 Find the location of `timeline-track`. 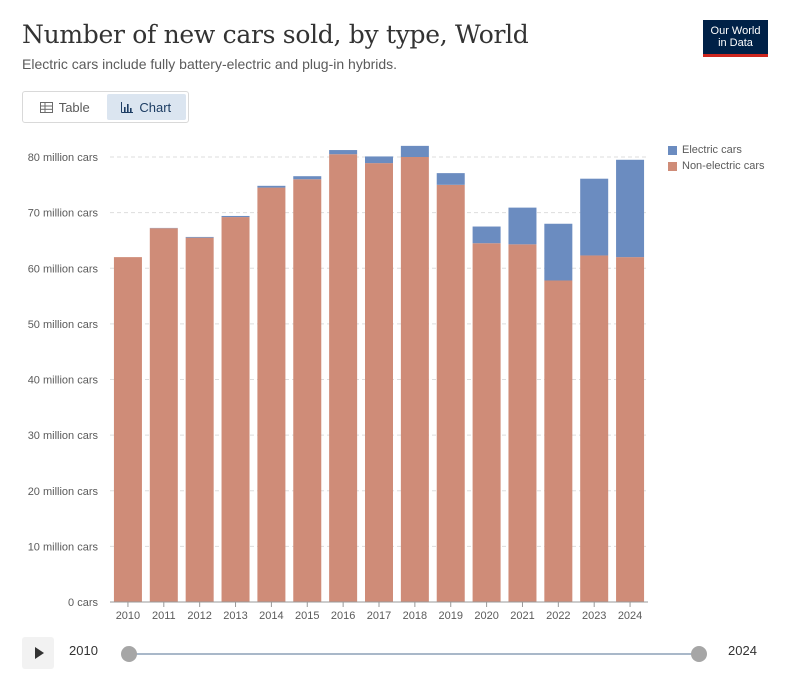

timeline-track is located at coordinates (413, 654).